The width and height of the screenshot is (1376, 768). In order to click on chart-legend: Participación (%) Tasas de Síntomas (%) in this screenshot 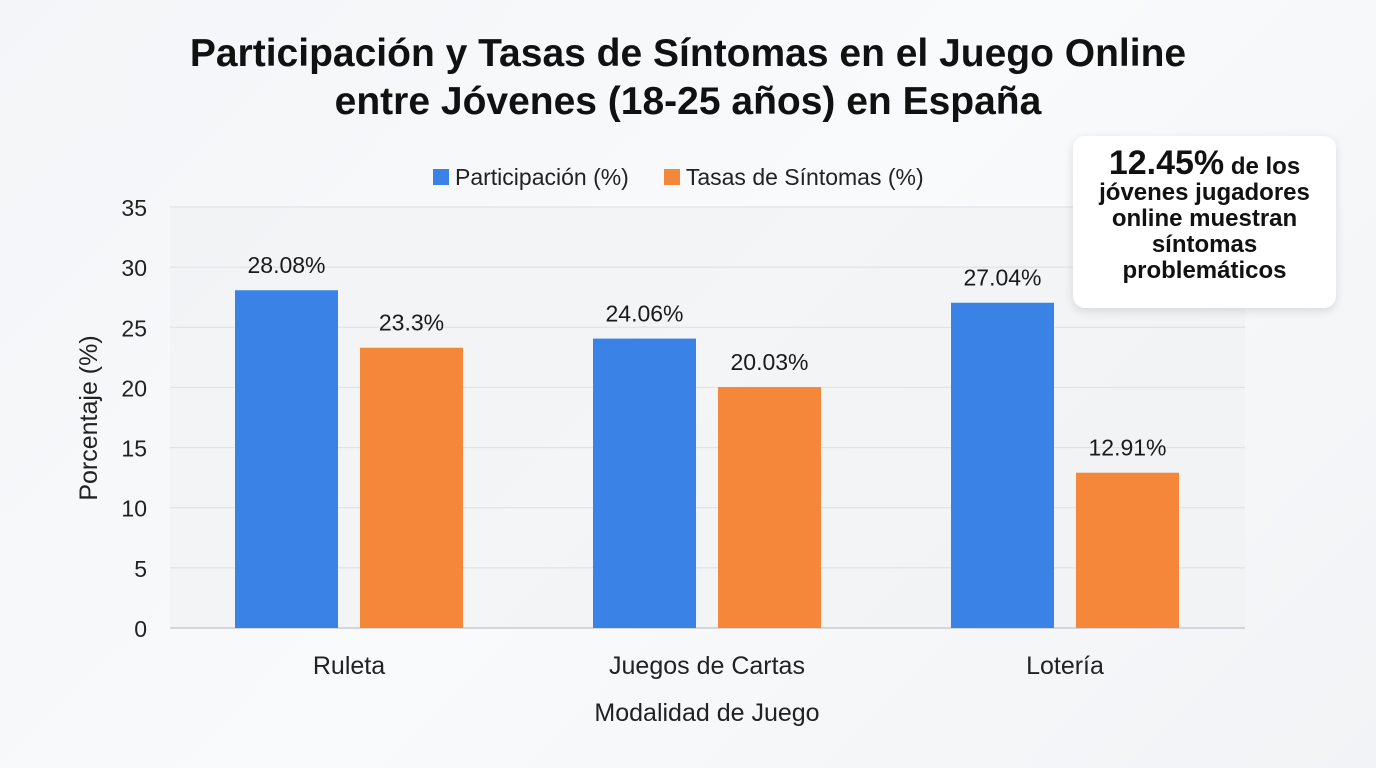, I will do `click(696, 177)`.